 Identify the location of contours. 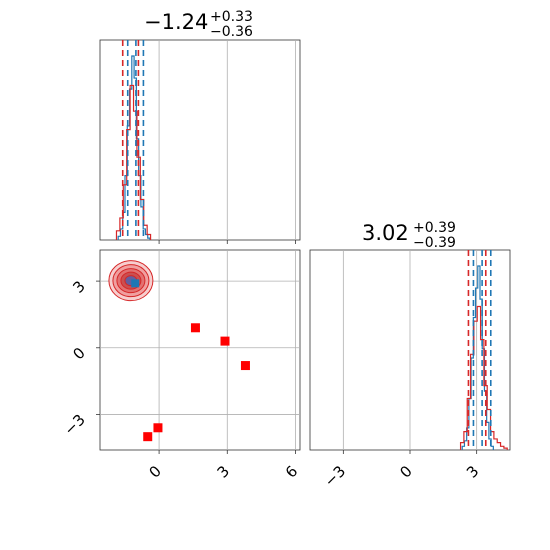
(131, 281).